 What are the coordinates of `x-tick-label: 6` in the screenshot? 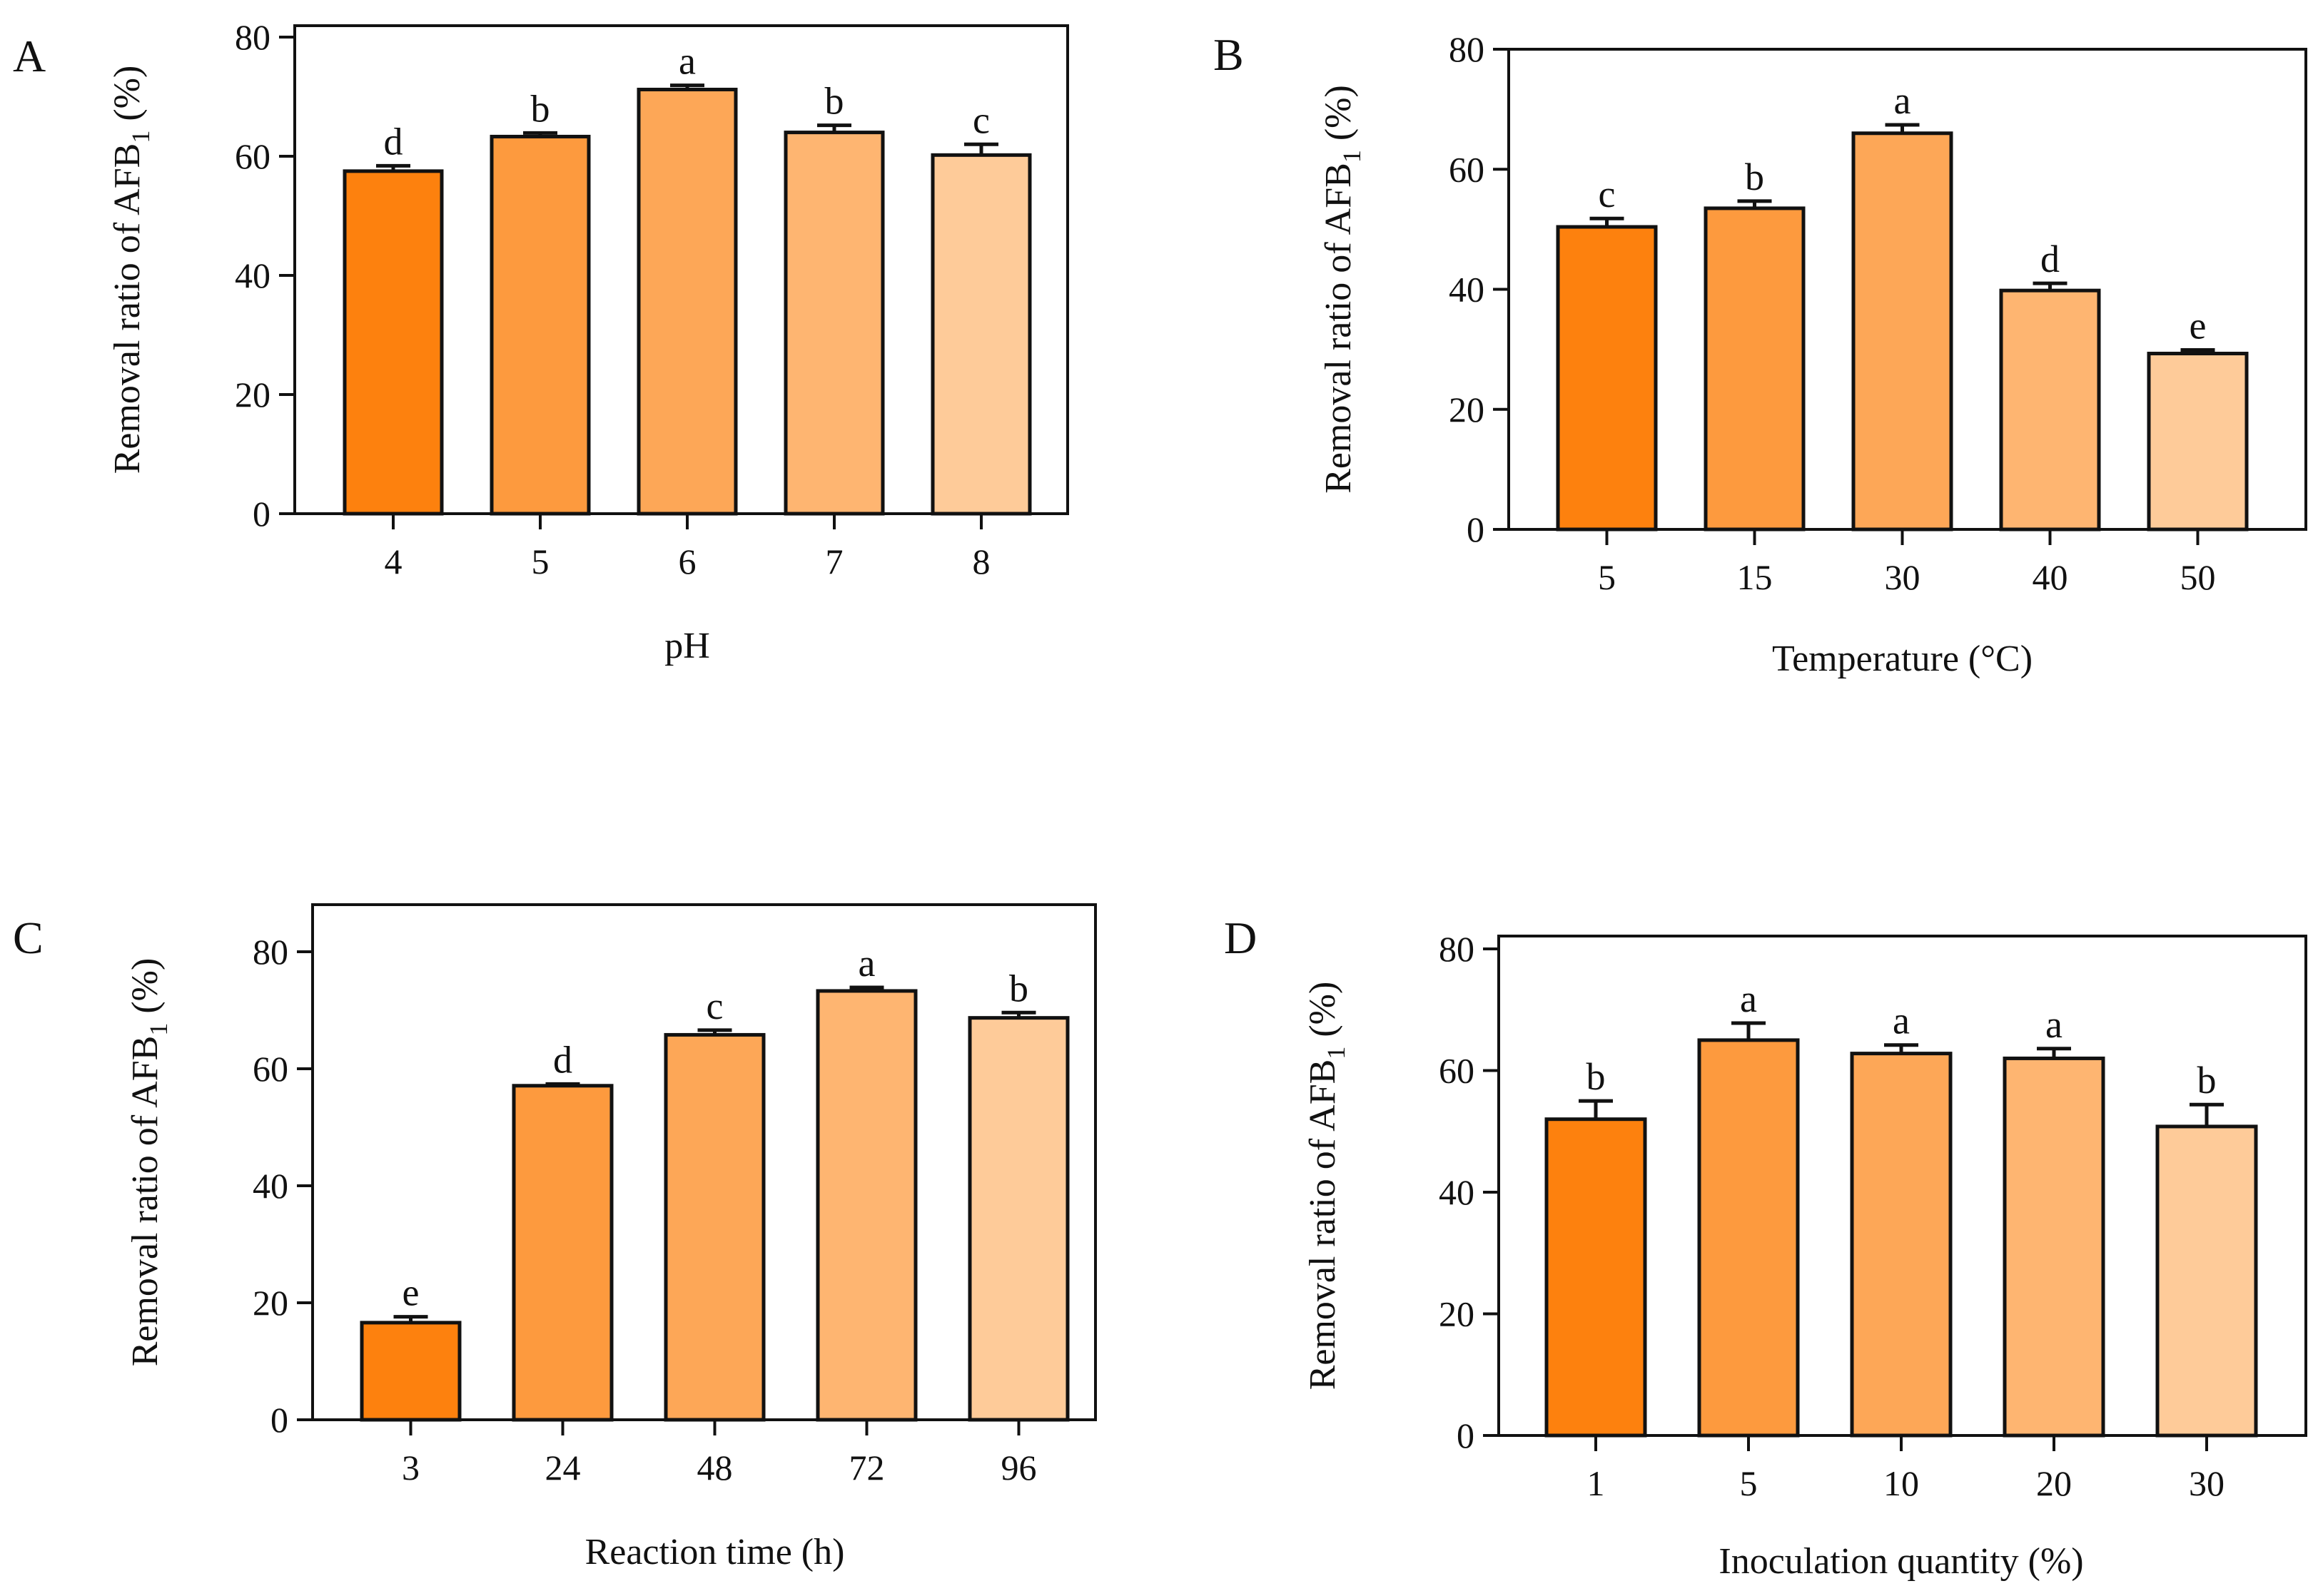 It's located at (688, 561).